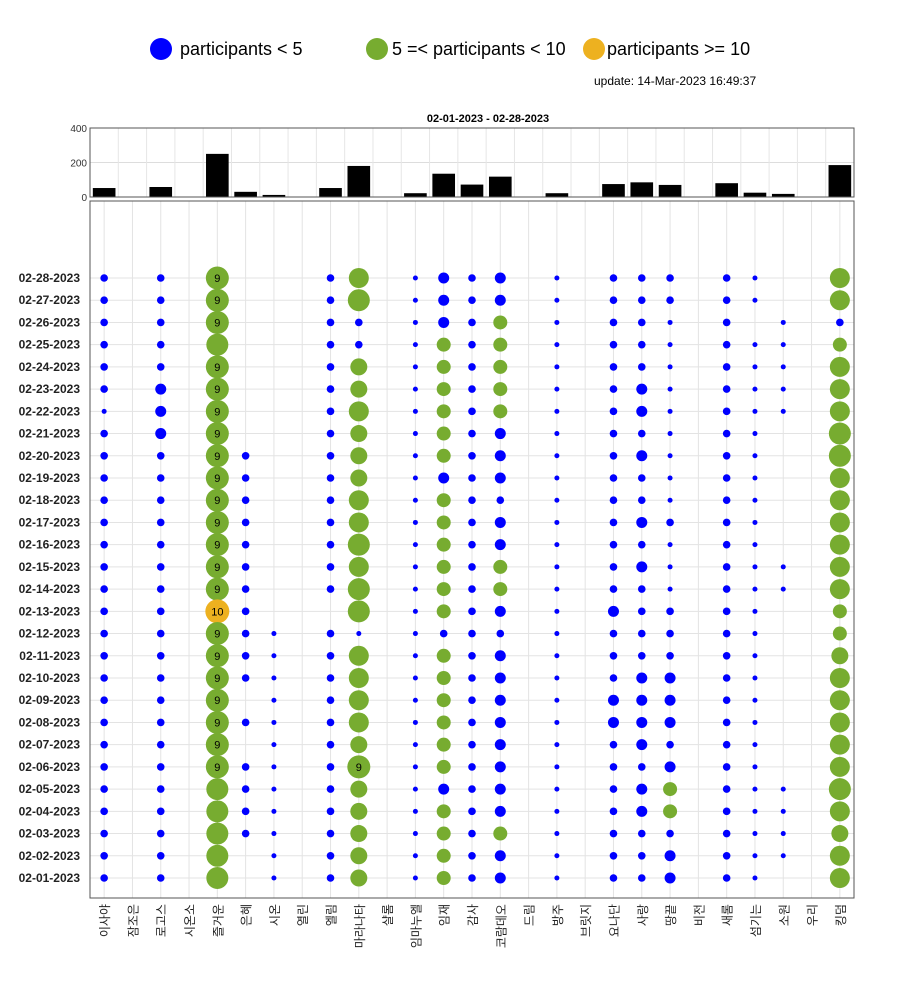 Image resolution: width=900 pixels, height=1000 pixels. What do you see at coordinates (472, 162) in the screenshot?
I see `bar-plot-frame` at bounding box center [472, 162].